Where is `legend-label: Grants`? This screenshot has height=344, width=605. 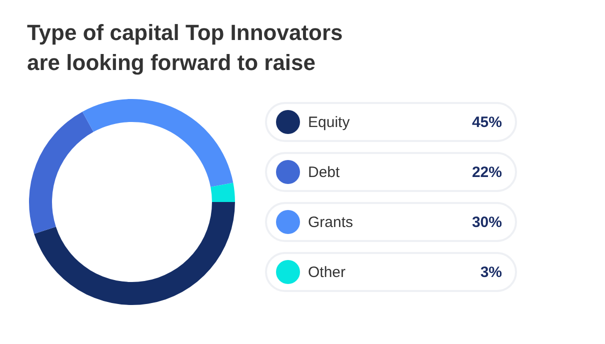 legend-label: Grants is located at coordinates (331, 222).